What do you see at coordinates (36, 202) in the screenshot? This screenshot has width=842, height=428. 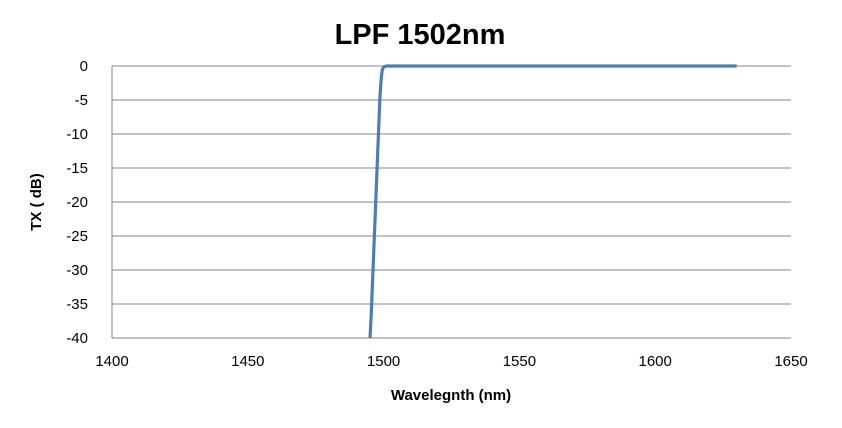 I see `y-axis-title: TX ( dB)` at bounding box center [36, 202].